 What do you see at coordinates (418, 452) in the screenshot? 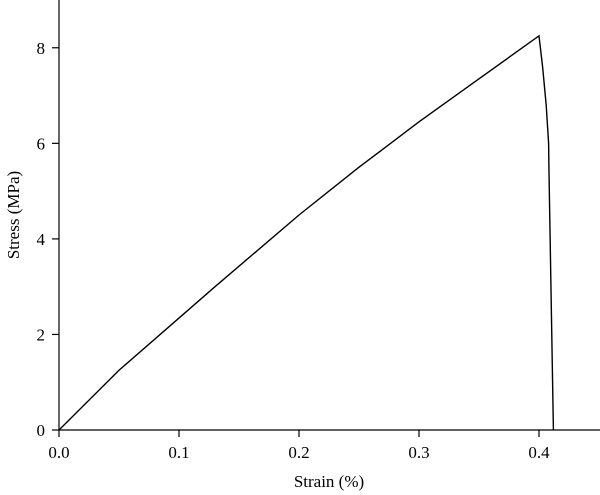
I see `x-tick-label: 0.3` at bounding box center [418, 452].